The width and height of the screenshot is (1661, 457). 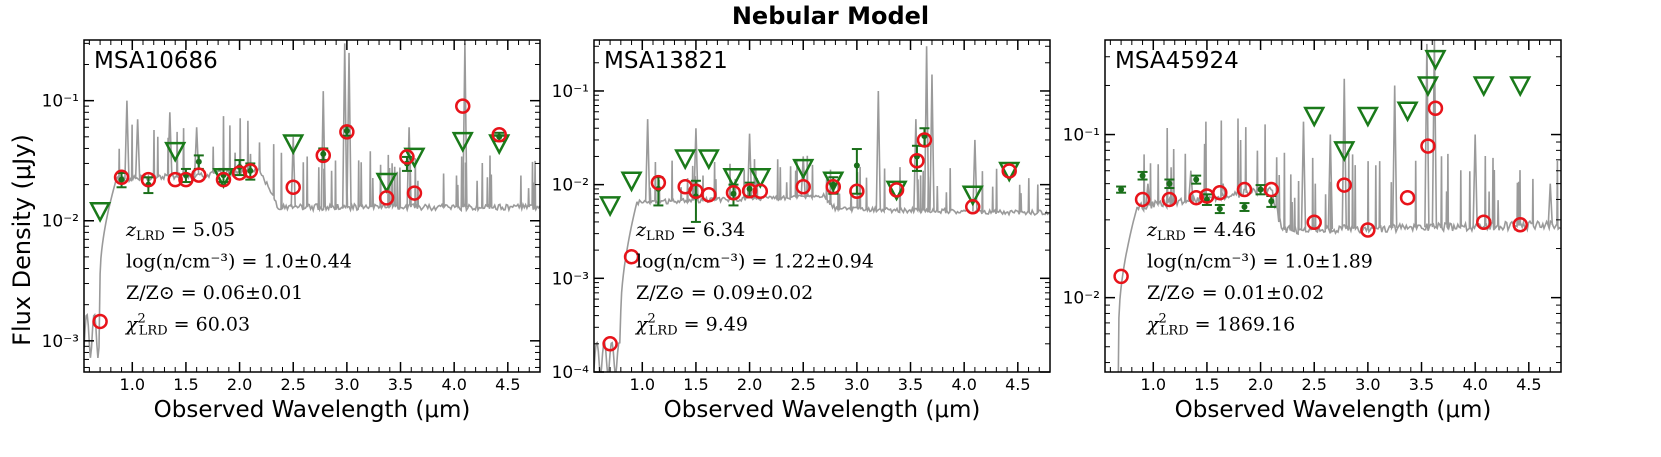 I want to click on model-sed-line, so click(x=312, y=237).